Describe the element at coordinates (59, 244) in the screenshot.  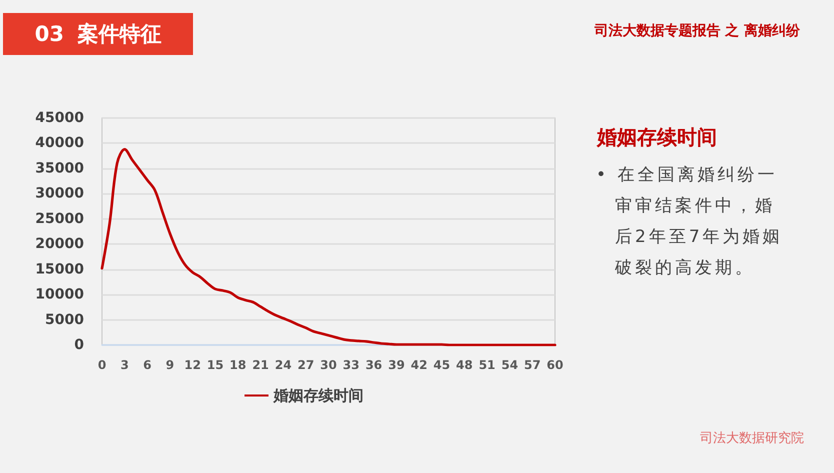
I see `y-tick-label: 20000` at that location.